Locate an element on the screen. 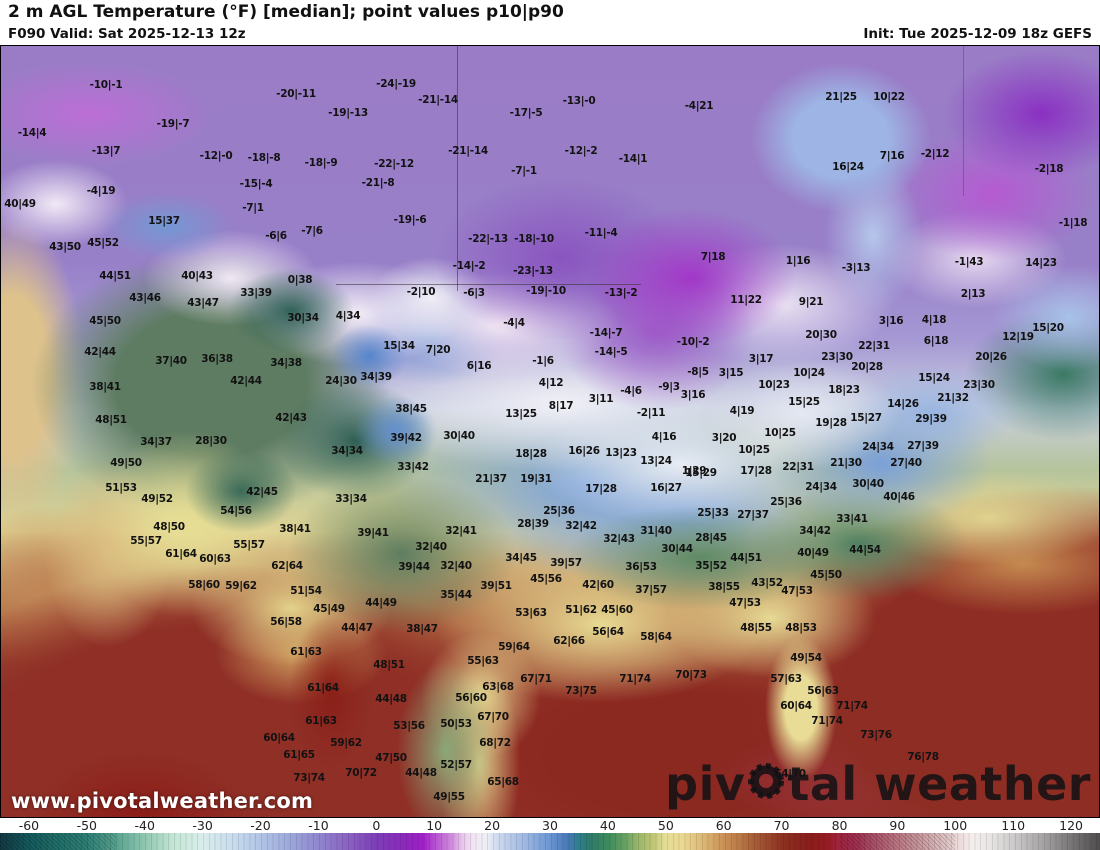 The height and width of the screenshot is (850, 1100). point-value: -6|6 is located at coordinates (276, 235).